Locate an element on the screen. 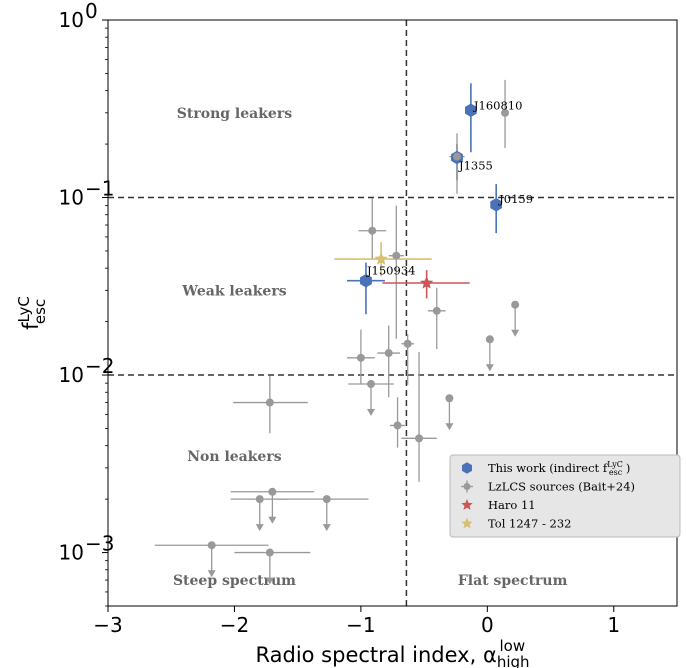 This screenshot has height=668, width=687. point-label: J0159 is located at coordinates (515, 199).